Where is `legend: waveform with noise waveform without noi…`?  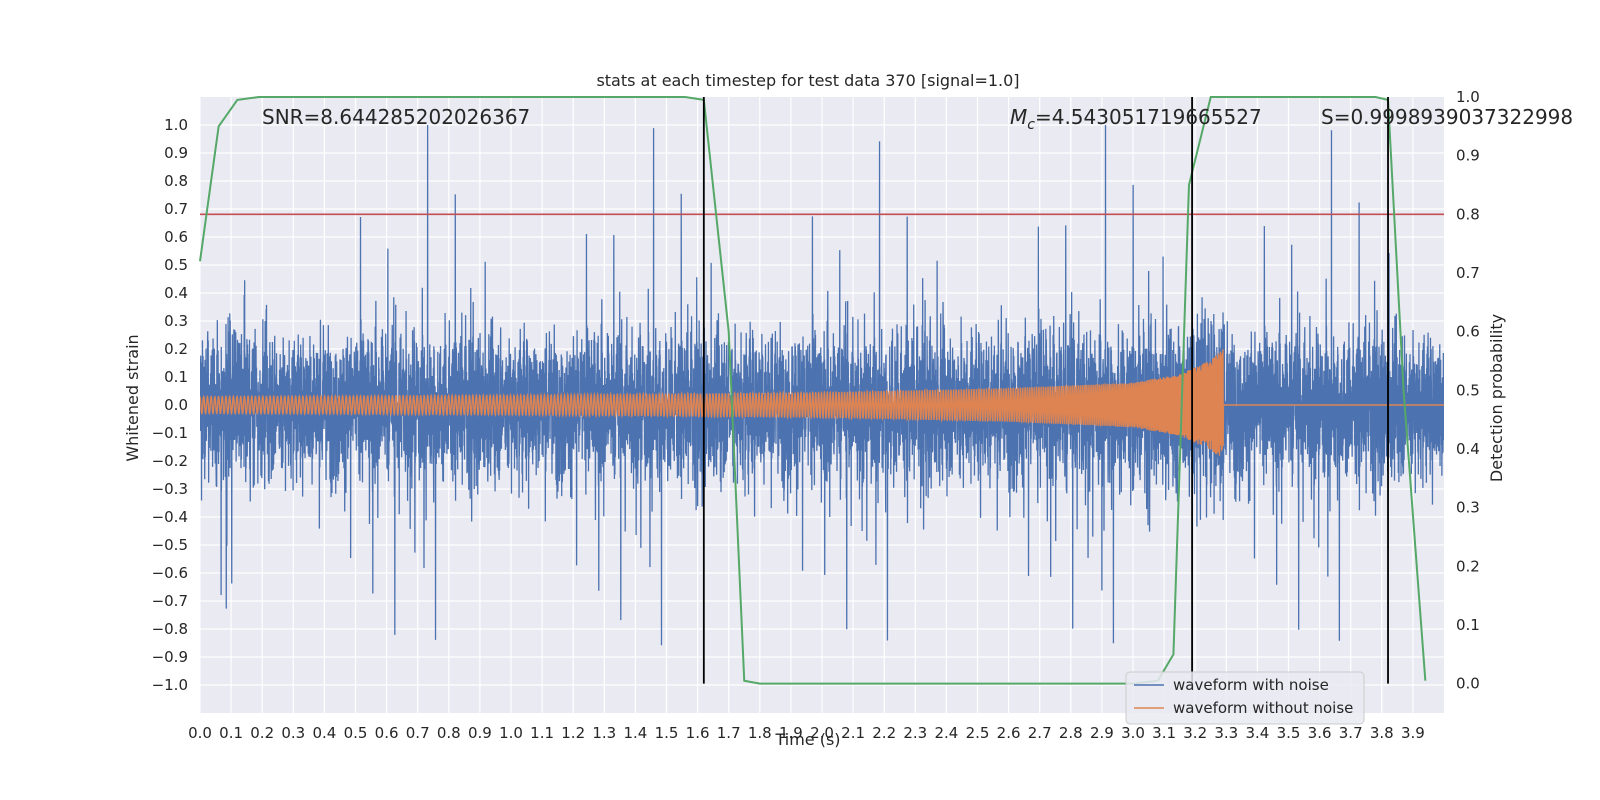 legend: waveform with noise waveform without noi… is located at coordinates (1245, 698).